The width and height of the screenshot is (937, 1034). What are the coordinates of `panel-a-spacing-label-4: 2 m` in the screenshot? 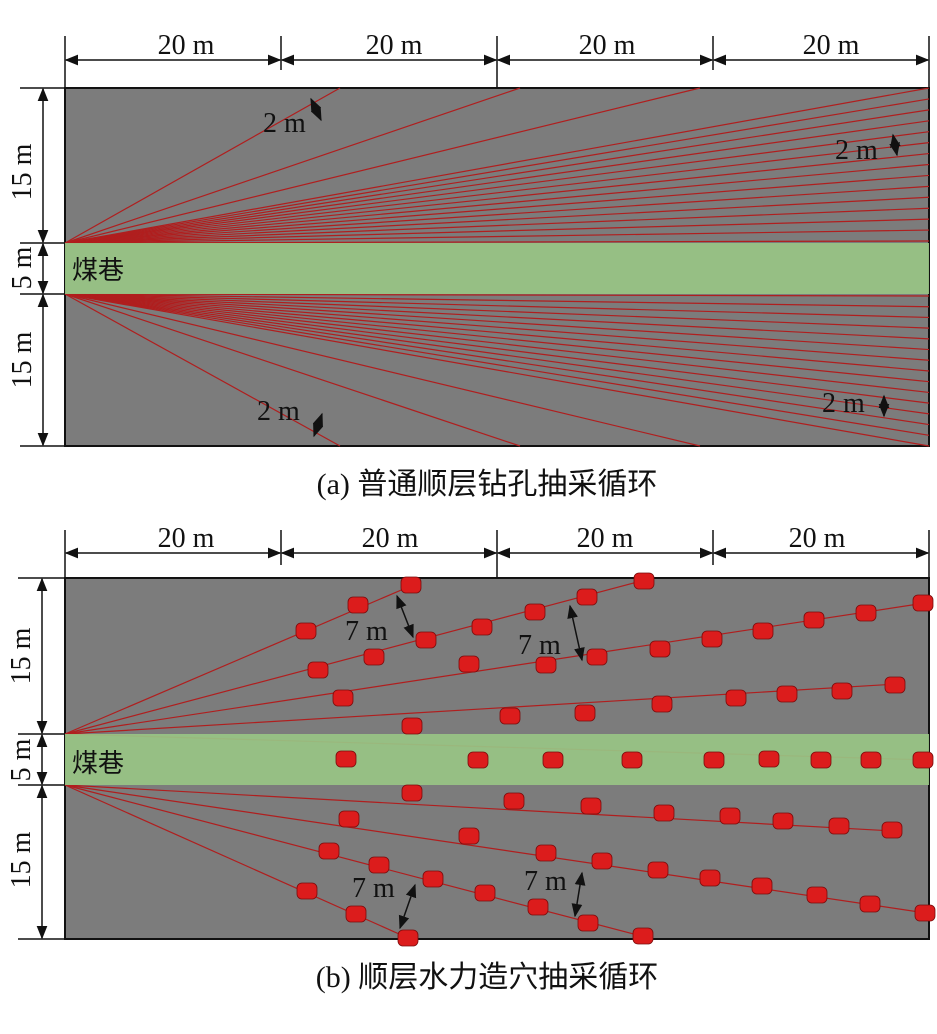 It's located at (843, 403).